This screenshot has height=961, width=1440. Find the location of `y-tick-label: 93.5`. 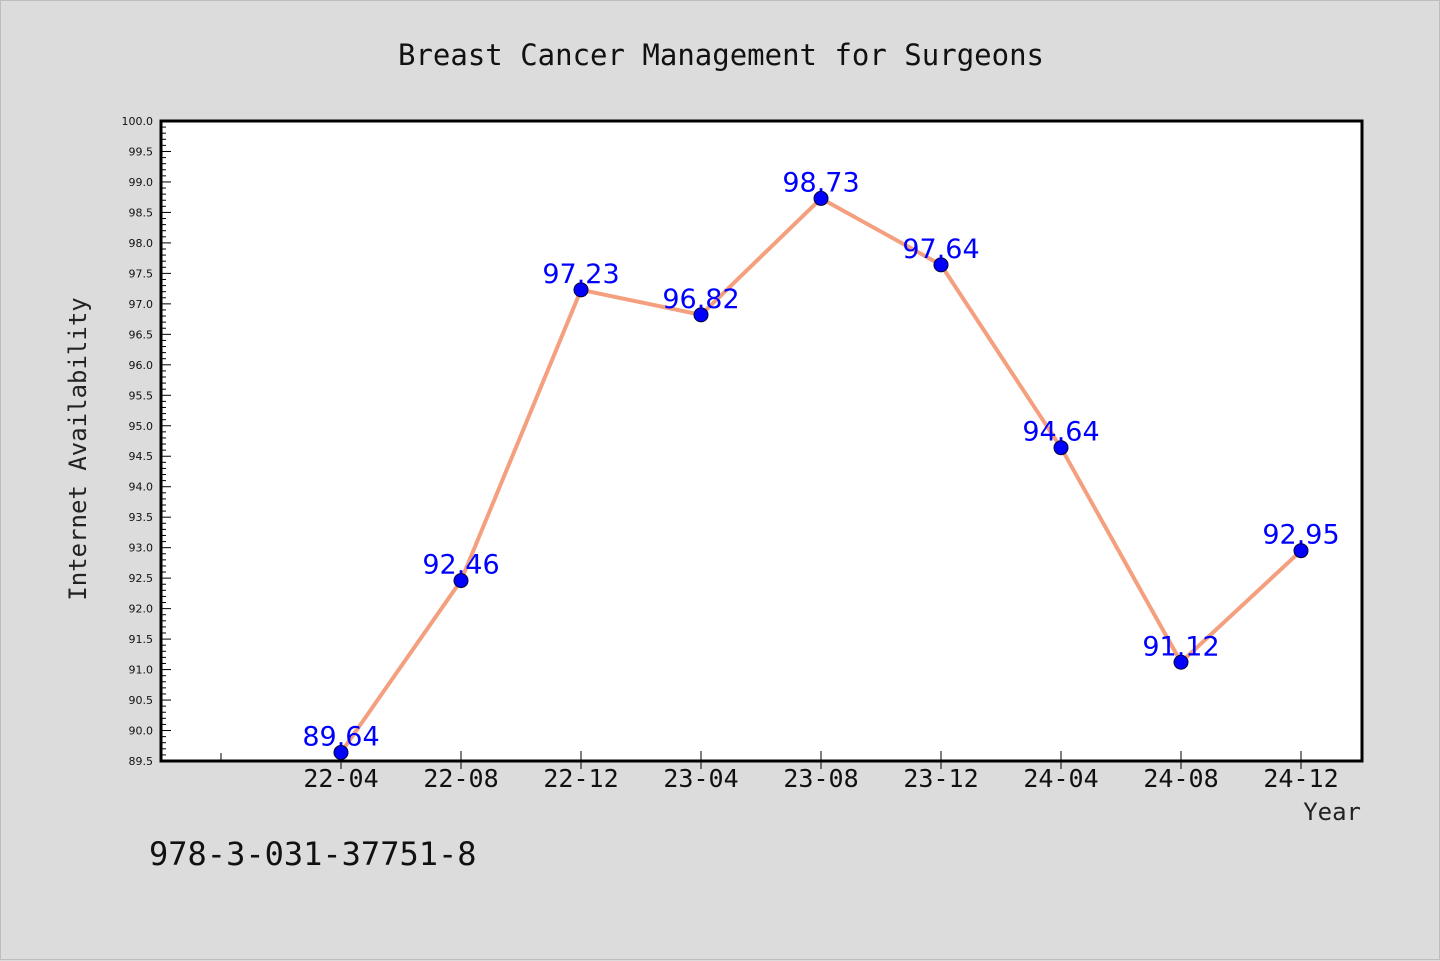

y-tick-label: 93.5 is located at coordinates (141, 517).